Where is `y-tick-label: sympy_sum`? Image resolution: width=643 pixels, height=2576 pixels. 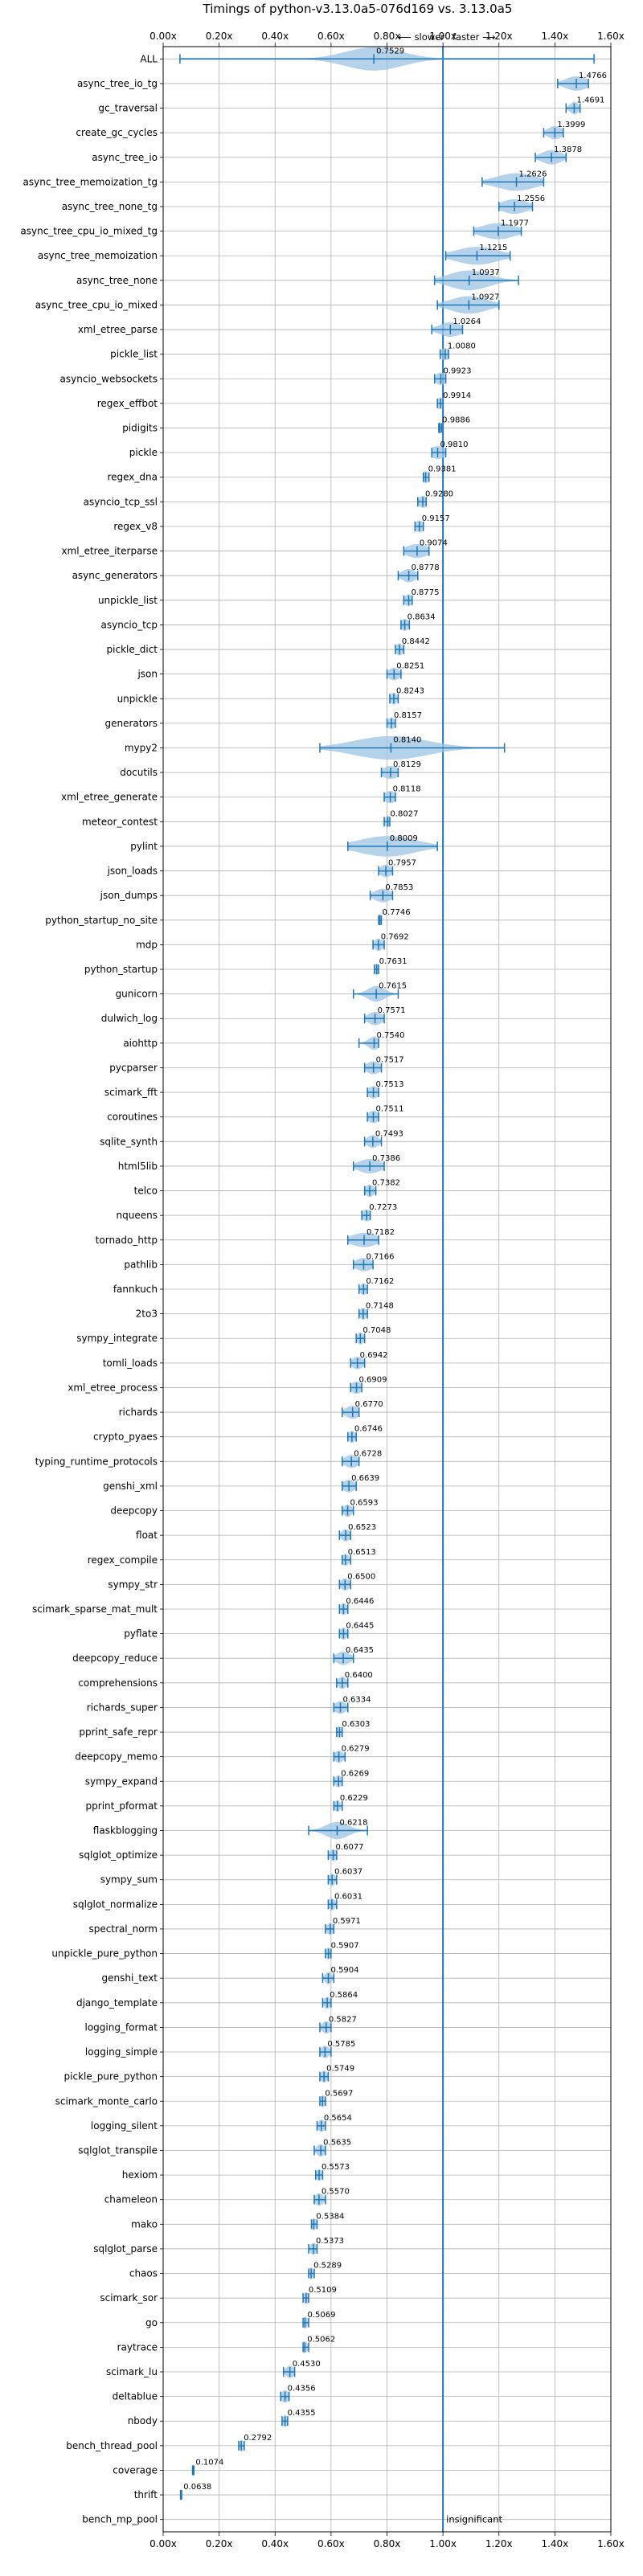 y-tick-label: sympy_sum is located at coordinates (129, 1880).